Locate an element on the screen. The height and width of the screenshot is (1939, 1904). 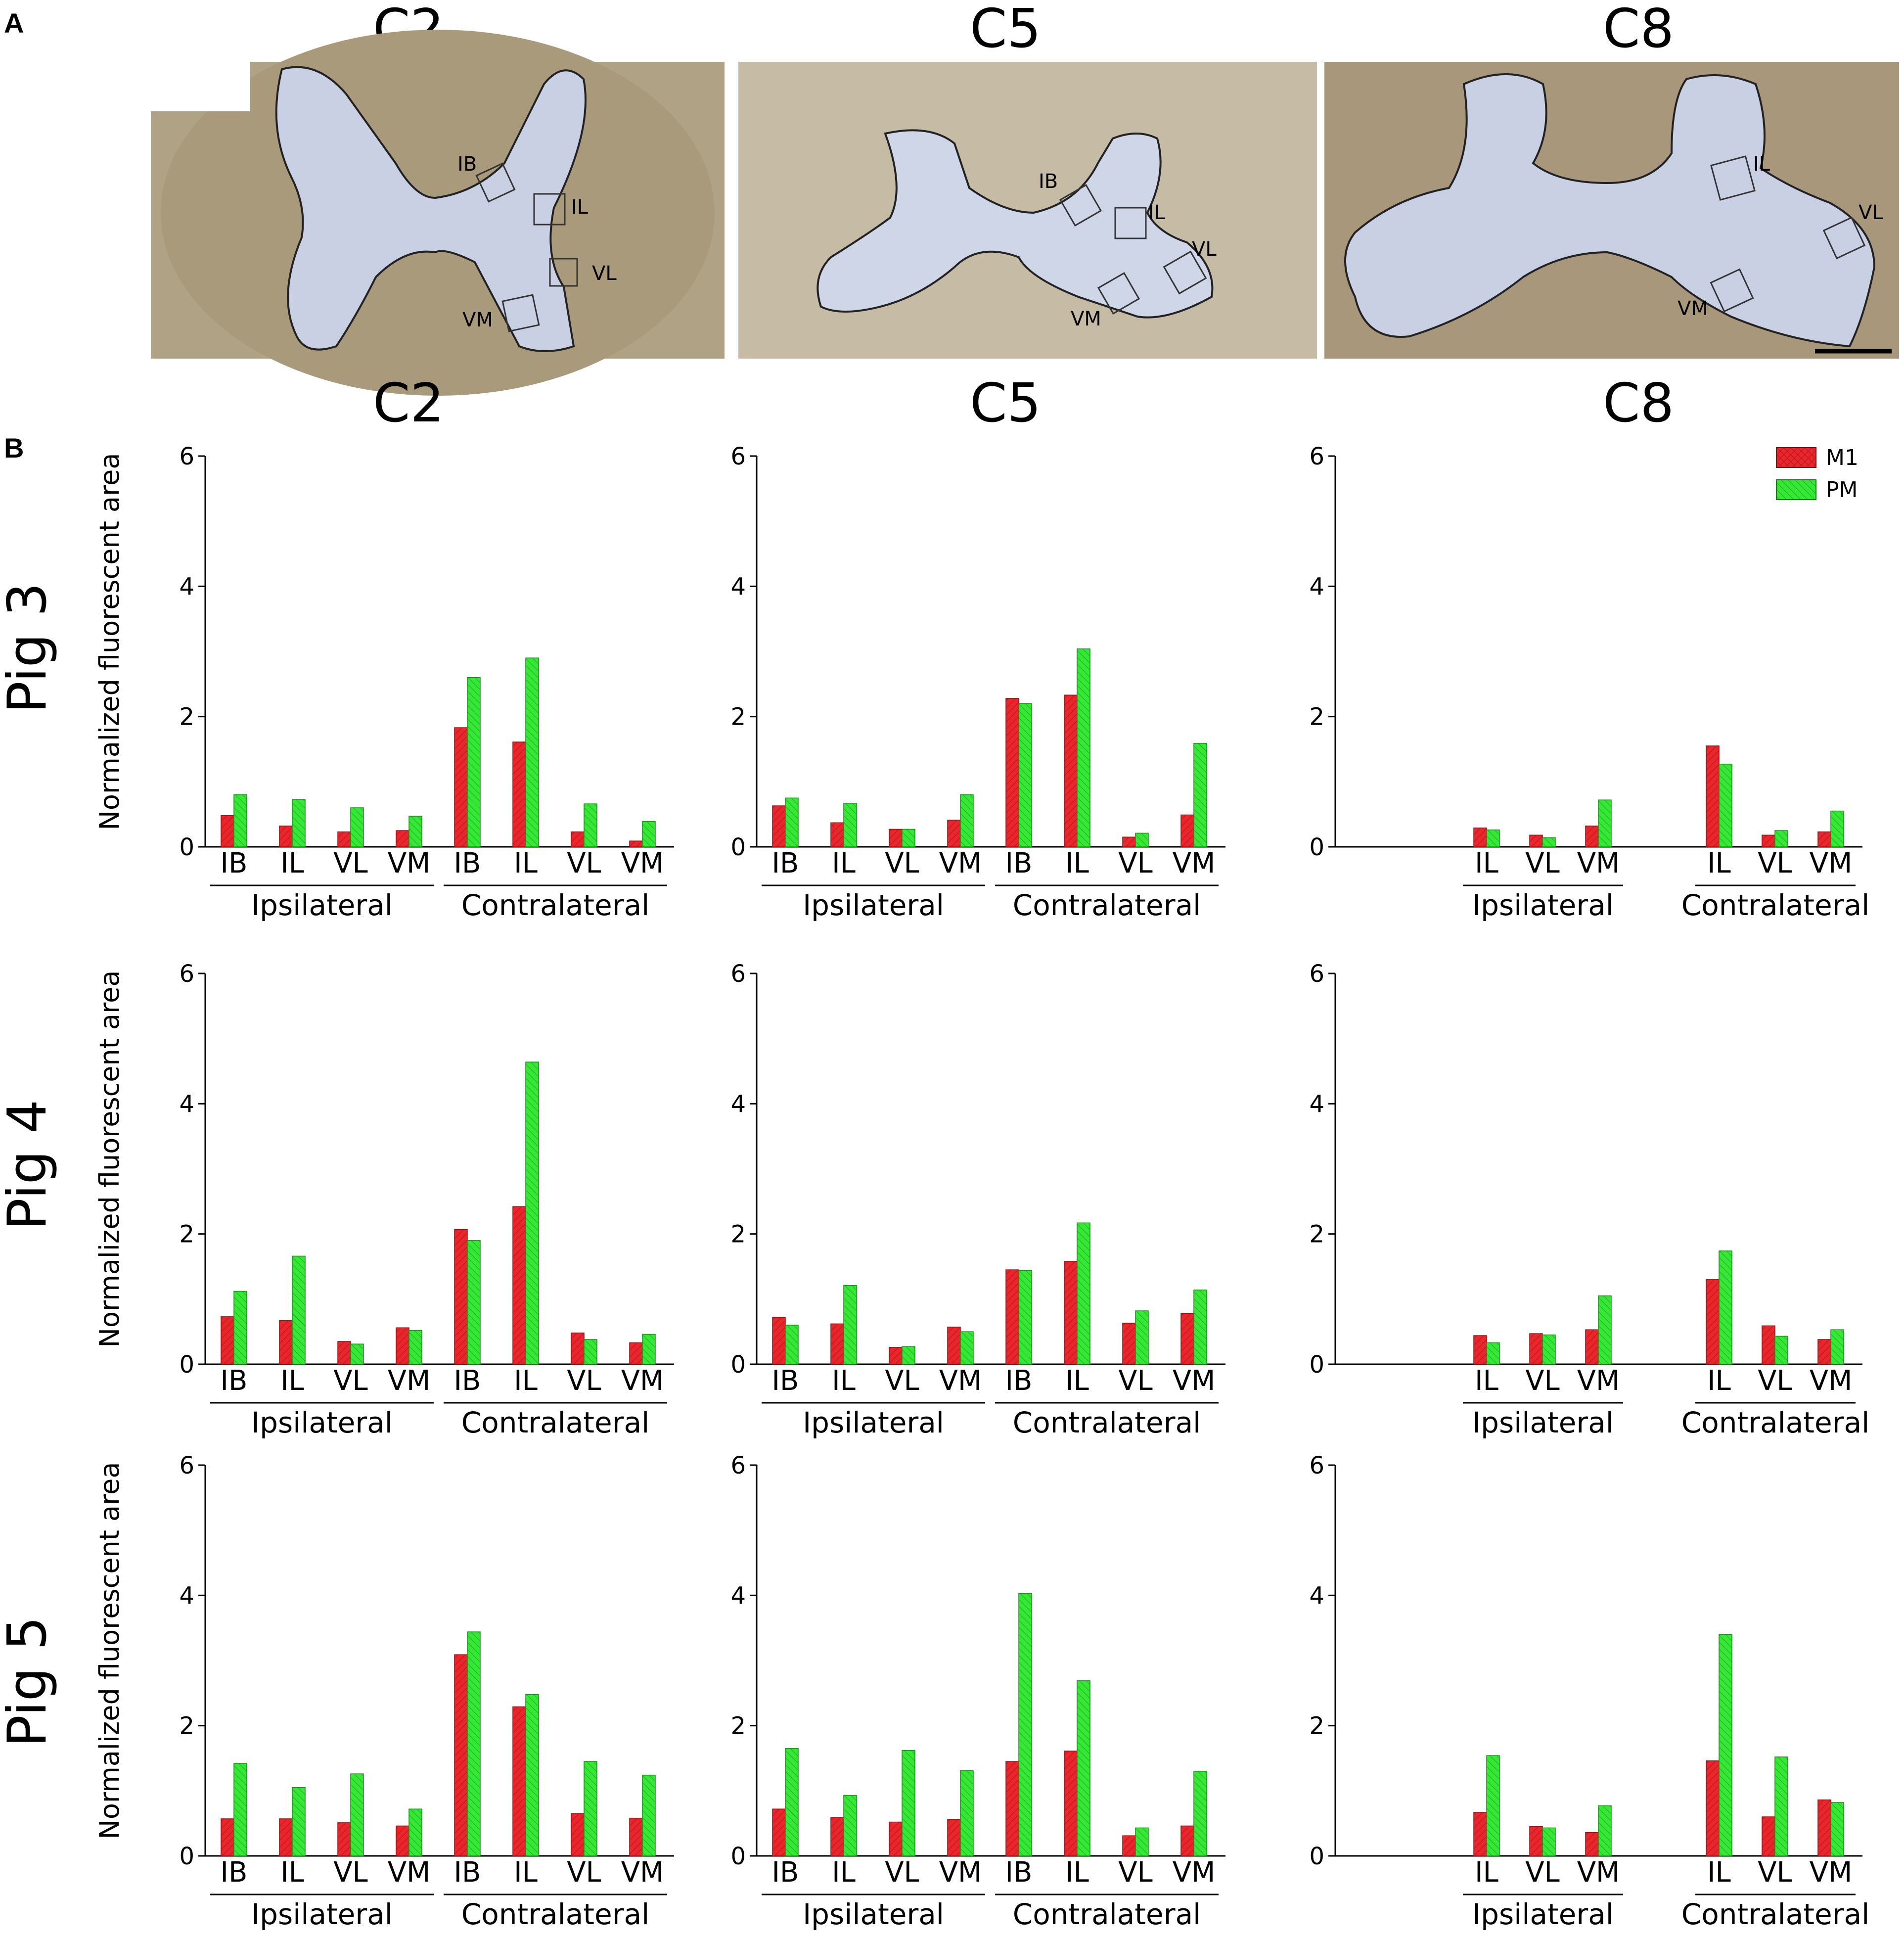
row-title-pig-3: Pig 3 is located at coordinates (29, 648).